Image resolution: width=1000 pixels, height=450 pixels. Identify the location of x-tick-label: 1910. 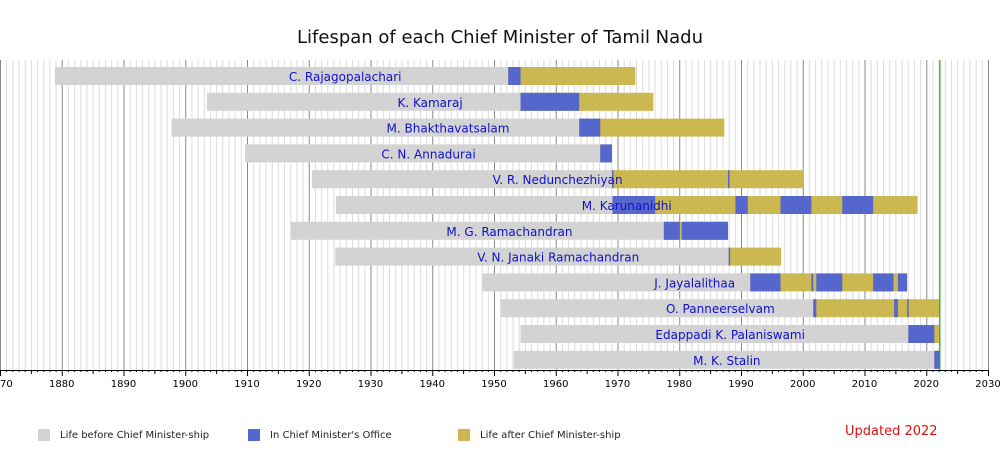
(246, 384).